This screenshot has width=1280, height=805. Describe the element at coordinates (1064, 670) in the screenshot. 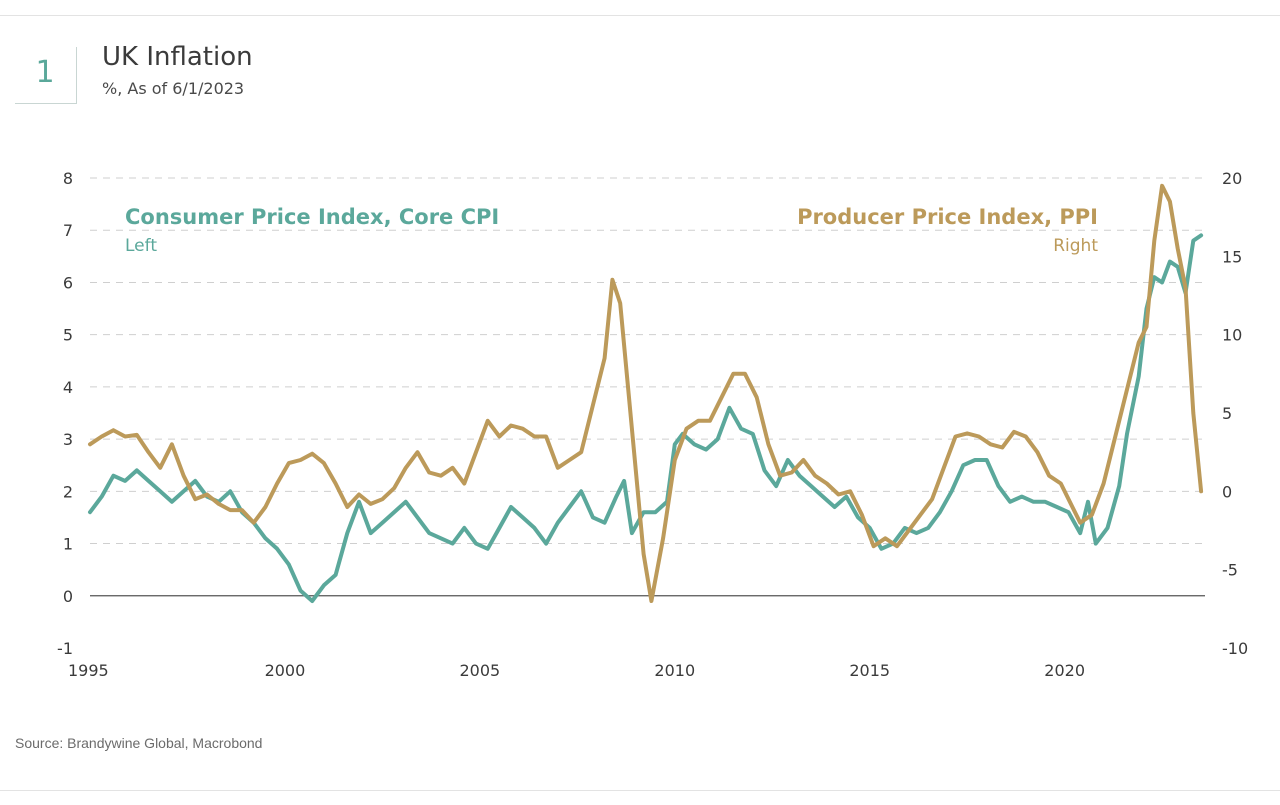

I see `x-tick-label: 2020` at that location.